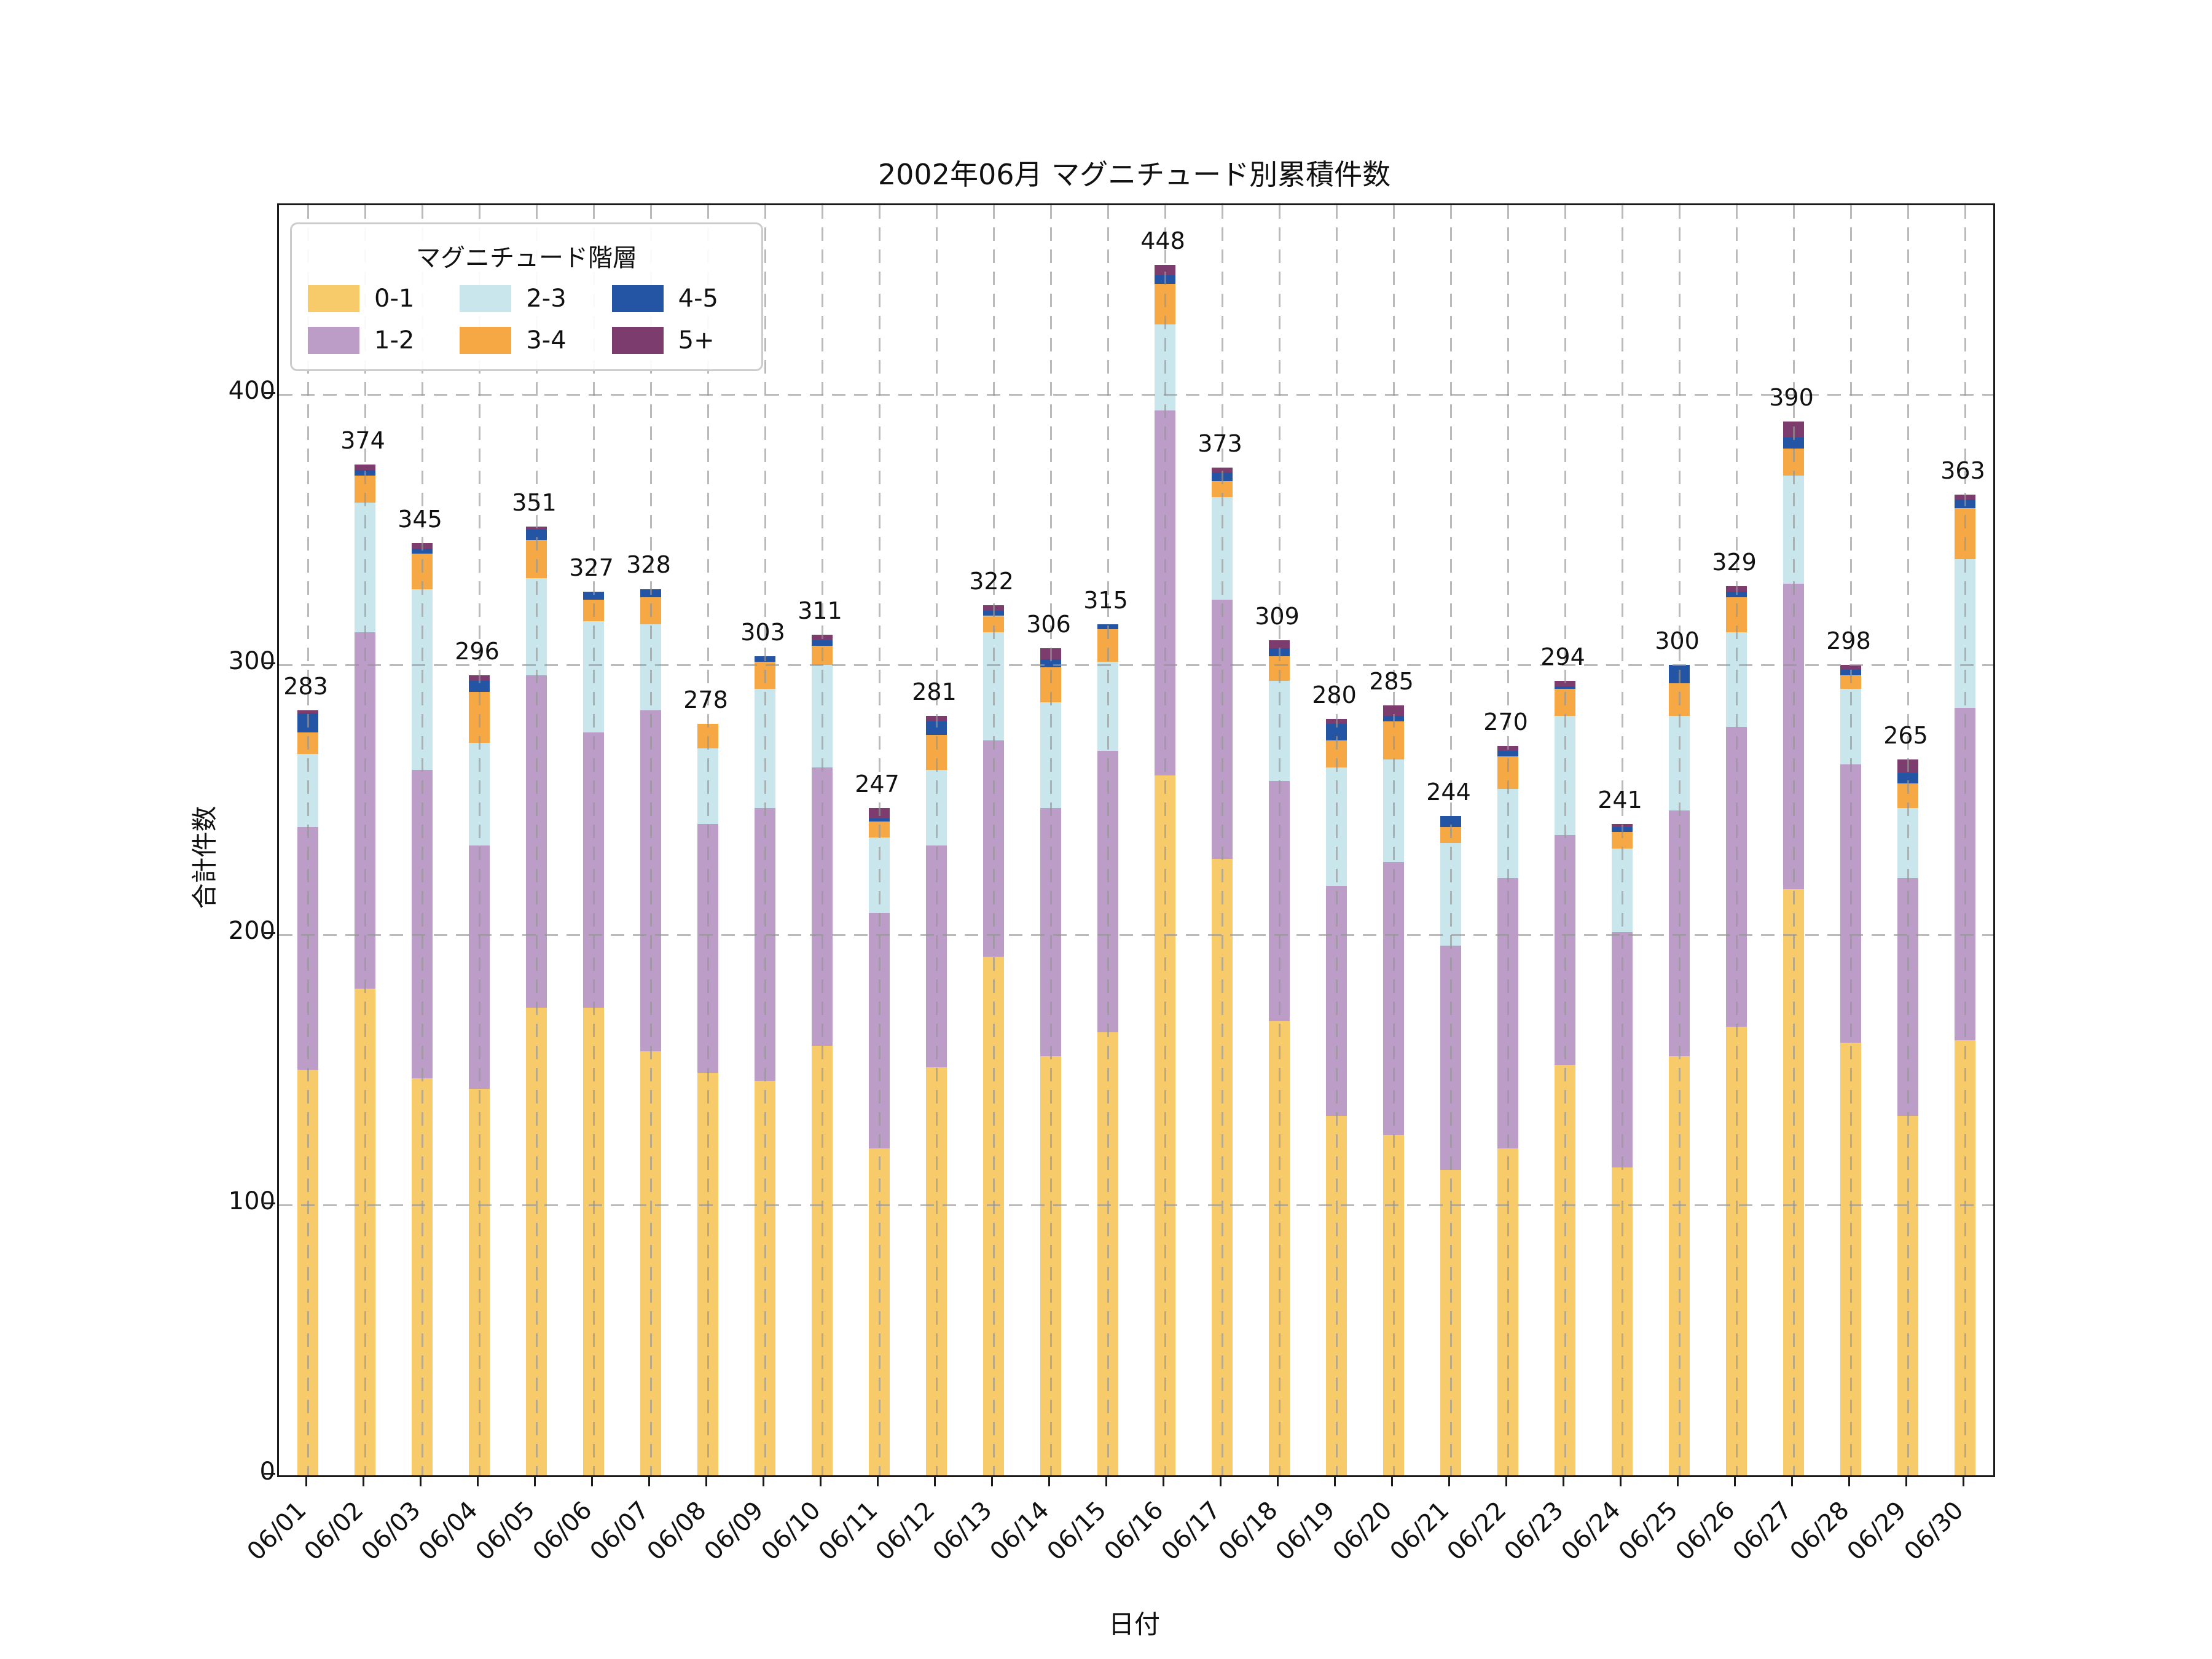 The width and height of the screenshot is (2212, 1659). I want to click on legend-item: 5+, so click(678, 340).